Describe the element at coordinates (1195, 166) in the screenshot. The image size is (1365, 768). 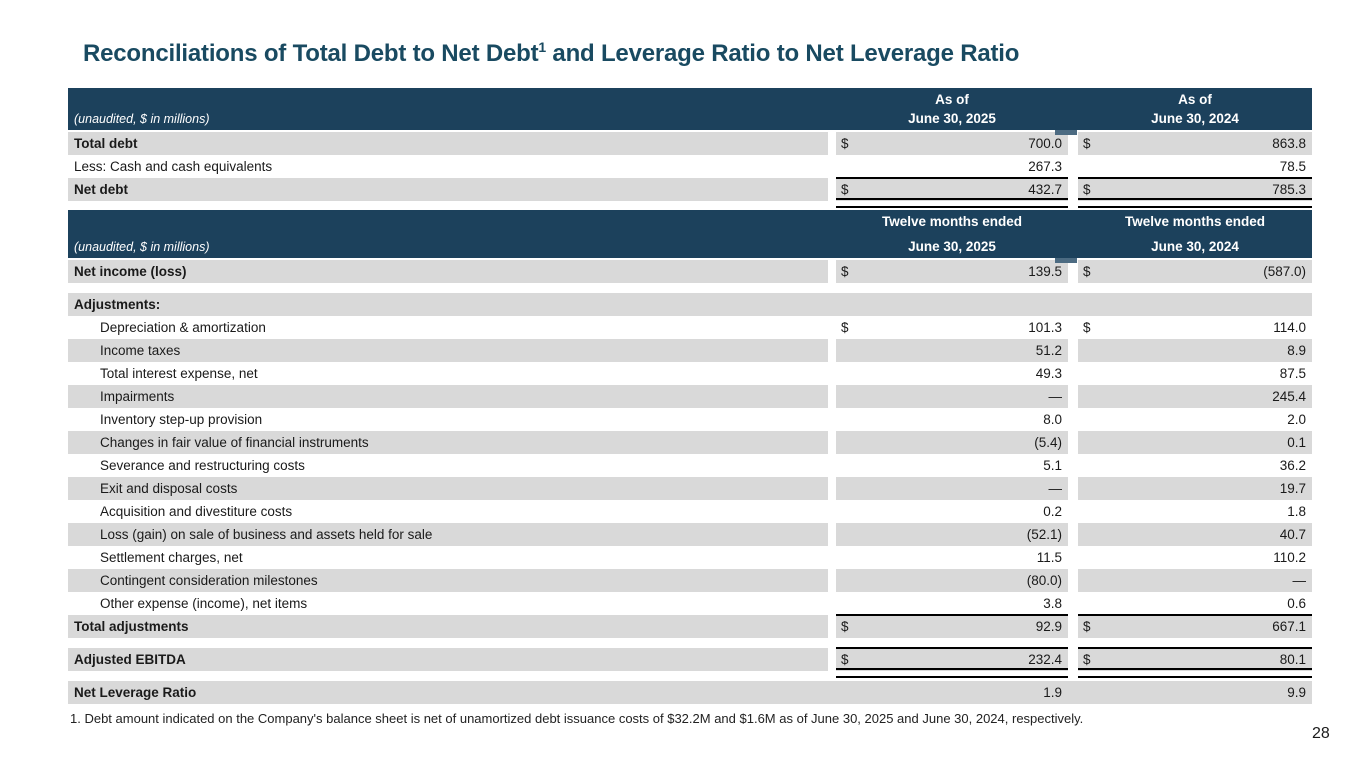
I see `value-cell-2024: 78.5` at that location.